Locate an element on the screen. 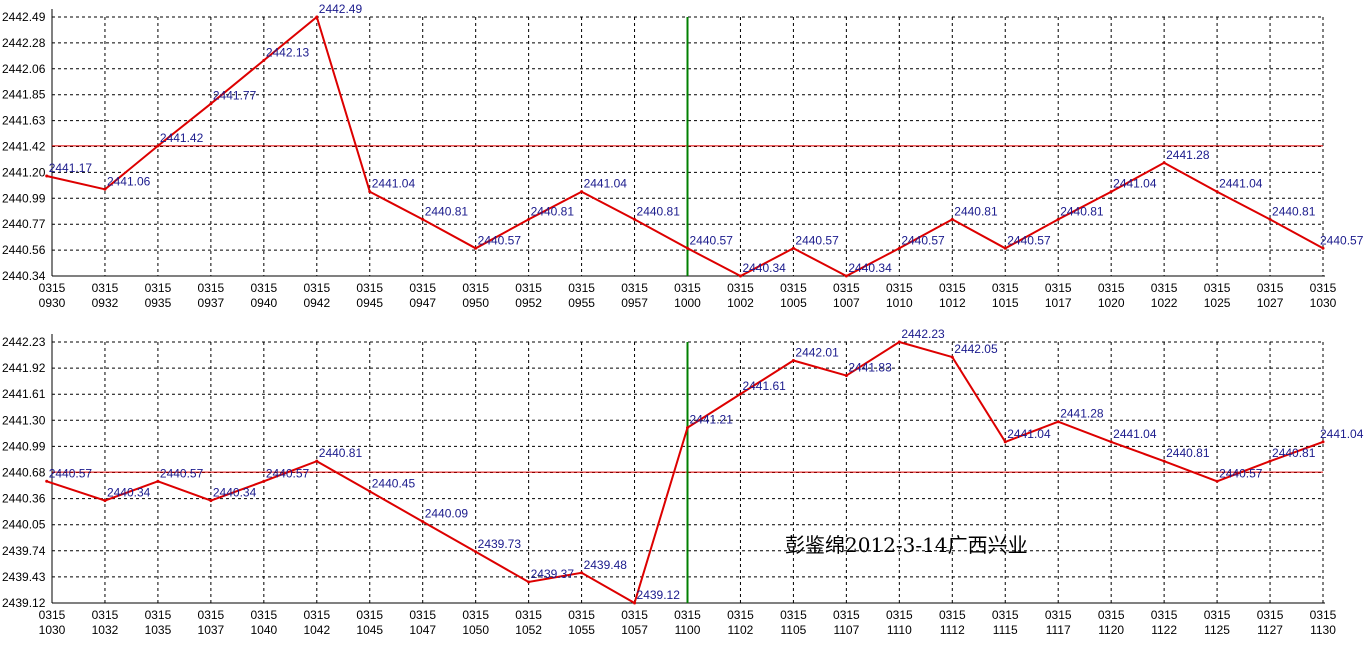 Image resolution: width=1366 pixels, height=654 pixels. data-label: 2441.28 is located at coordinates (1082, 414).